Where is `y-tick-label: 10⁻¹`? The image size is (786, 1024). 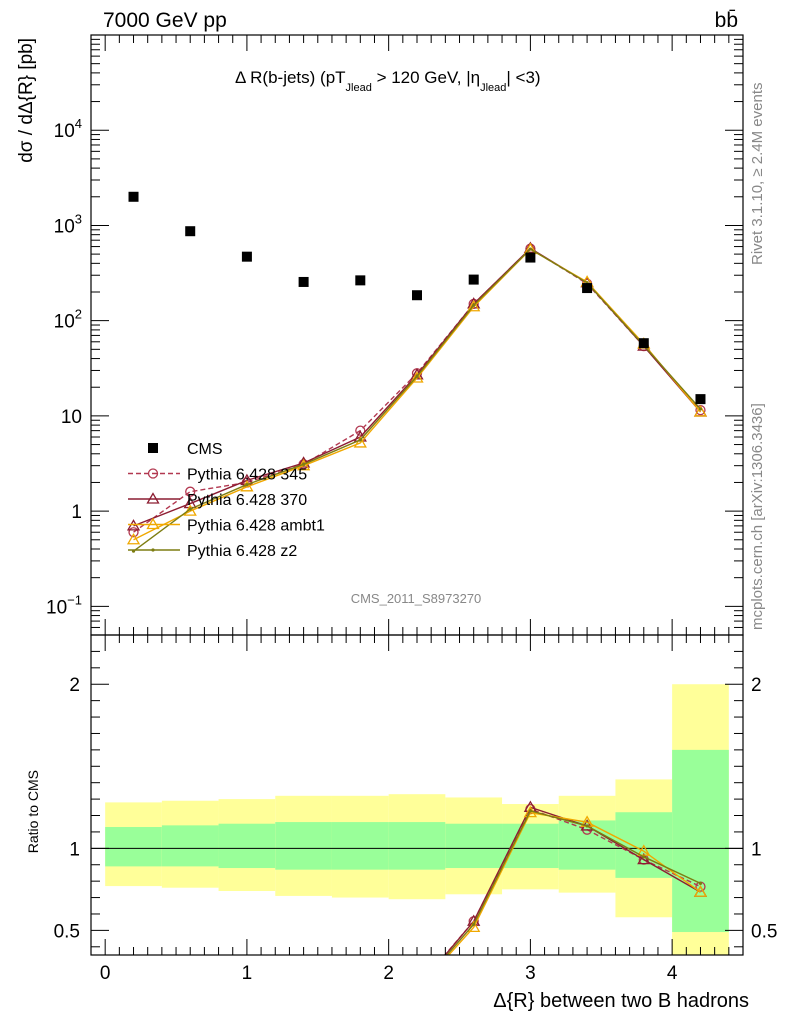
y-tick-label: 10⁻¹ is located at coordinates (64, 605).